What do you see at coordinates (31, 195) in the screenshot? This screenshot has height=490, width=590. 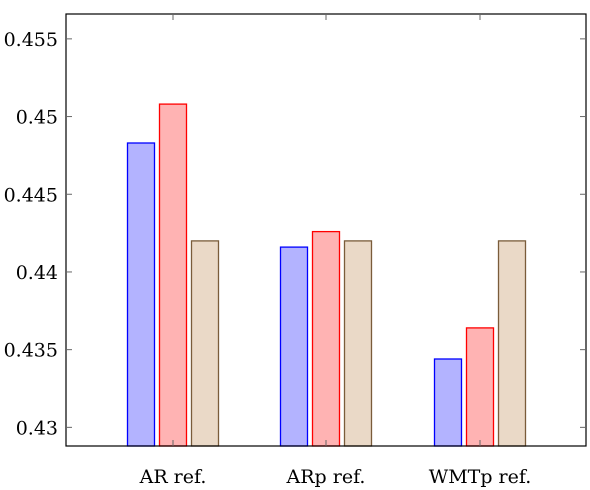 I see `y-tick-label-4: 0.445` at bounding box center [31, 195].